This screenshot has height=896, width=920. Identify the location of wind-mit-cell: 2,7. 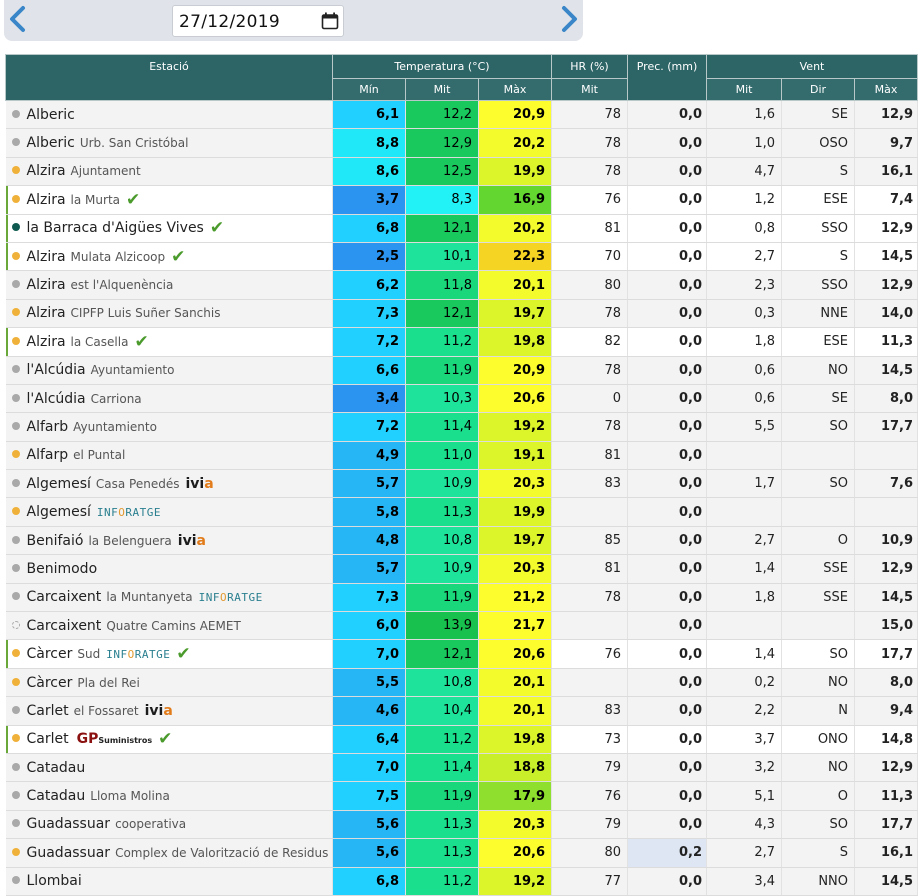
(744, 853).